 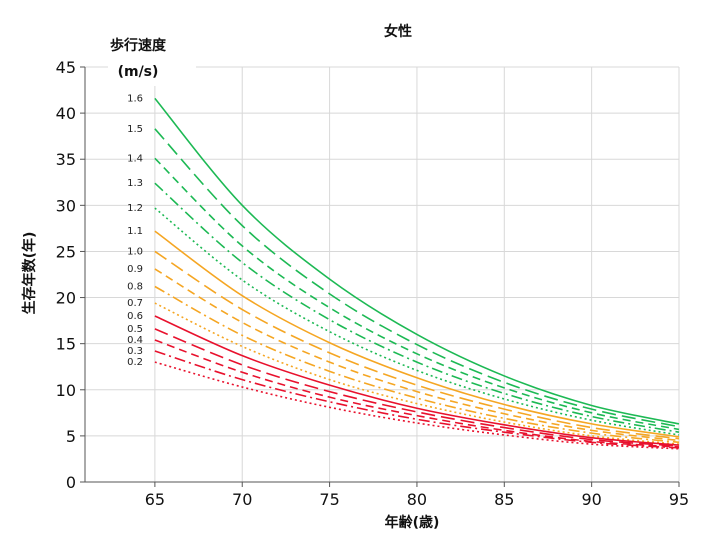 What do you see at coordinates (66, 251) in the screenshot?
I see `y-tick-label-5: 25` at bounding box center [66, 251].